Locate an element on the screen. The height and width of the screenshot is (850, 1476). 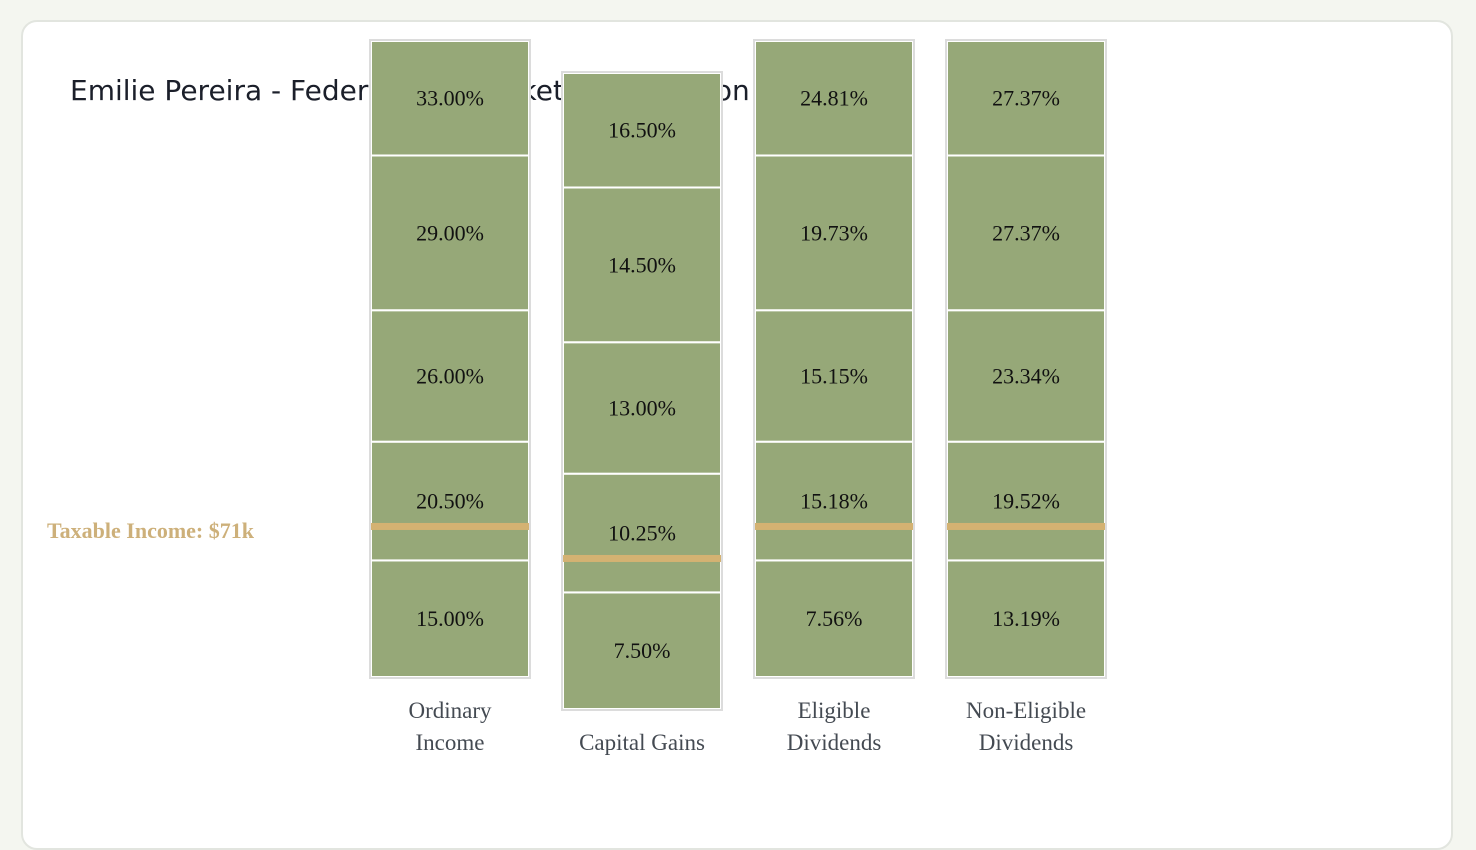
category-label: Non-Eligible is located at coordinates (1026, 710).